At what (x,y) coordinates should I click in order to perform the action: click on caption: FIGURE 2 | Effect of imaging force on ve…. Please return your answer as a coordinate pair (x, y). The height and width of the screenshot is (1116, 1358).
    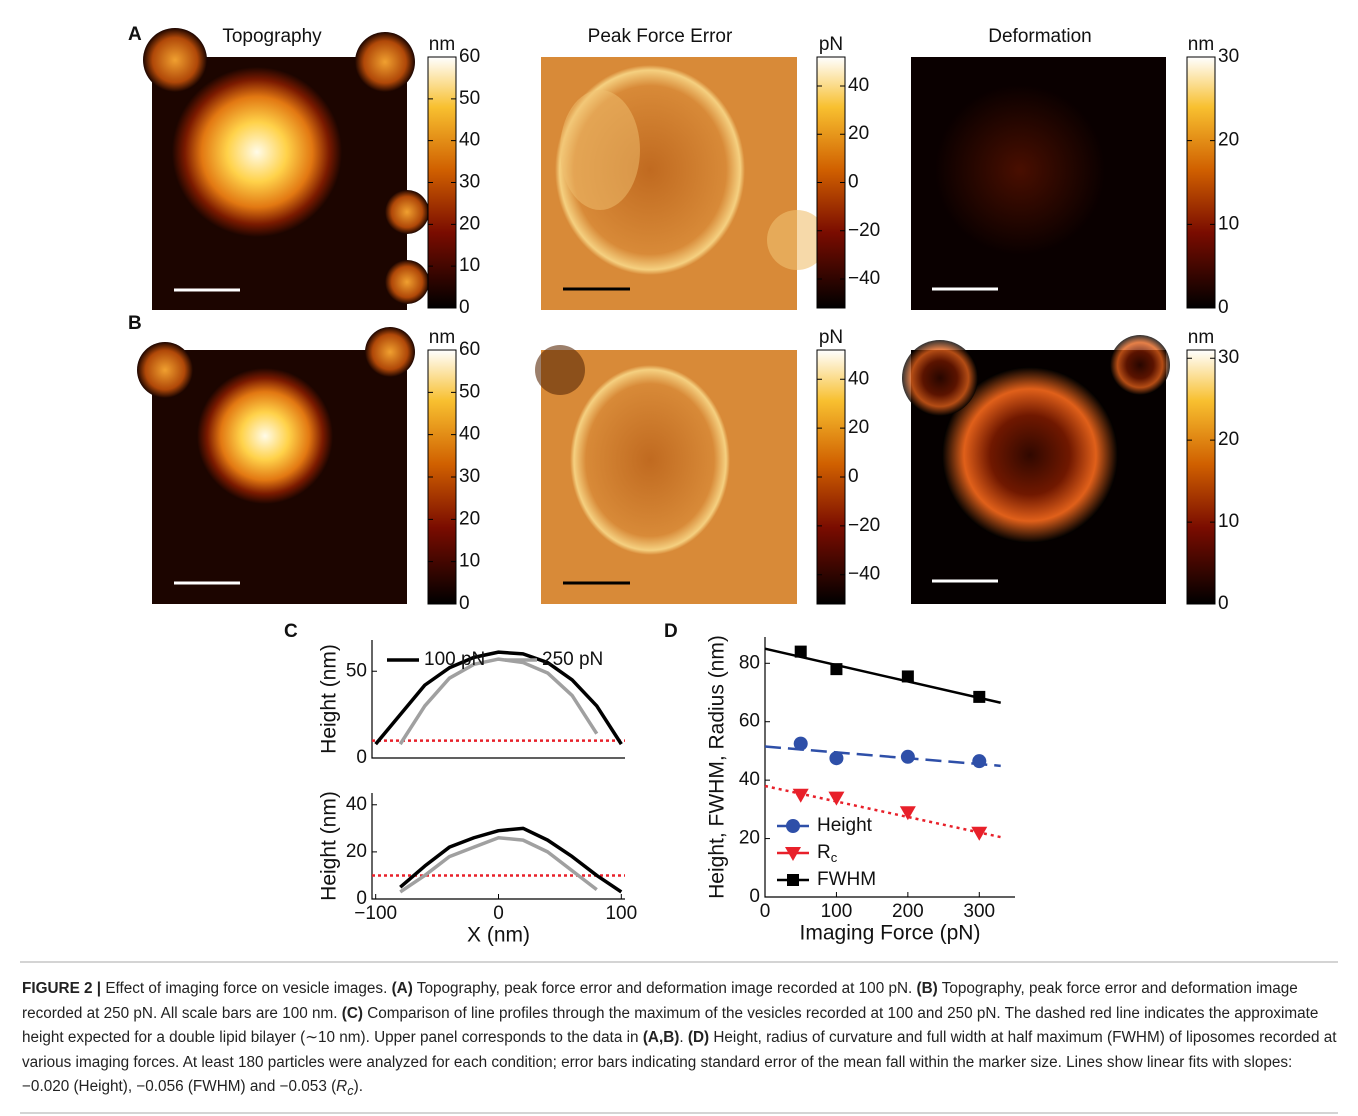
    Looking at the image, I should click on (680, 1040).